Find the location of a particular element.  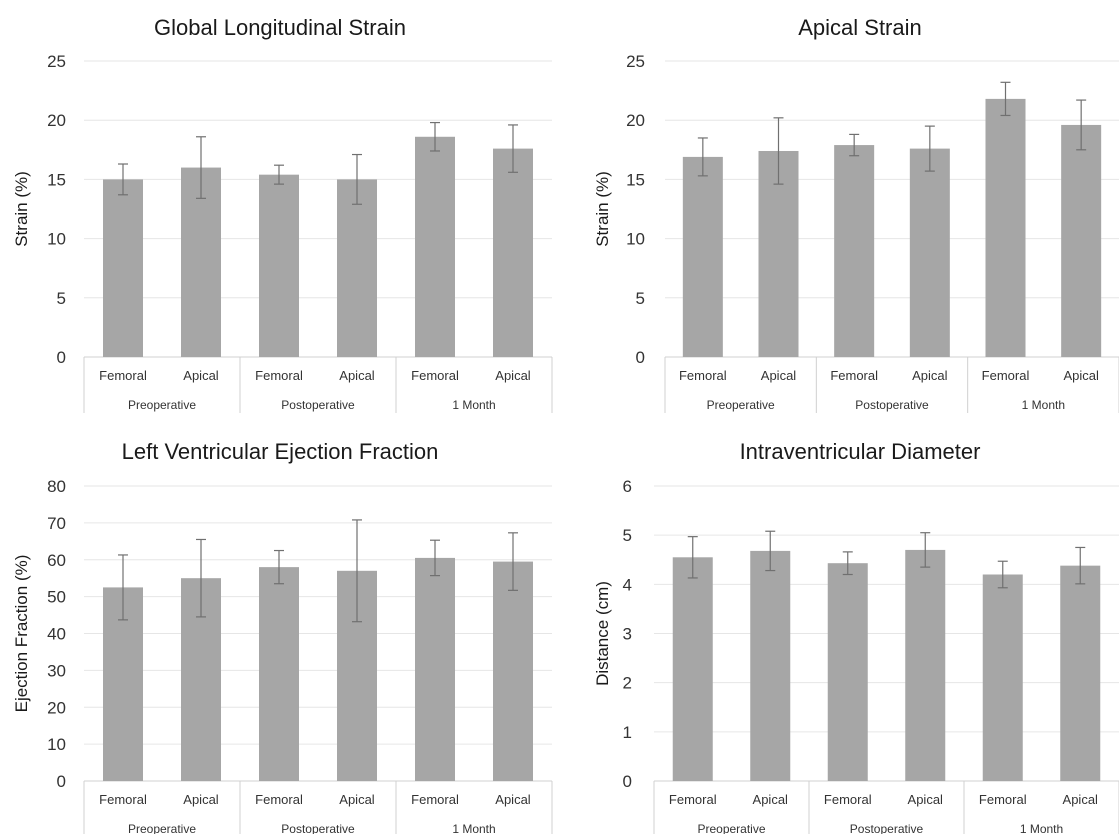

global-longitudinal-strain-ytick-label: 5 is located at coordinates (61, 298).